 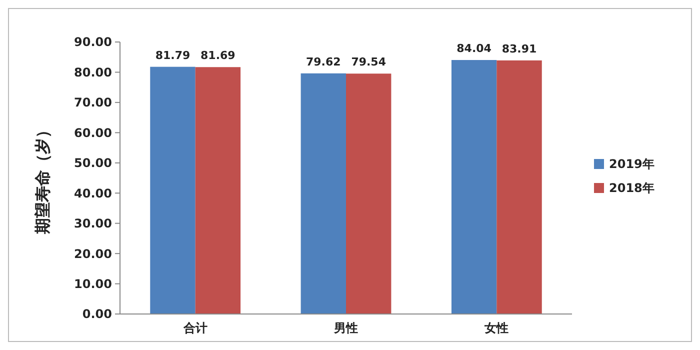 What do you see at coordinates (218, 55) in the screenshot?
I see `data-label: 81.69` at bounding box center [218, 55].